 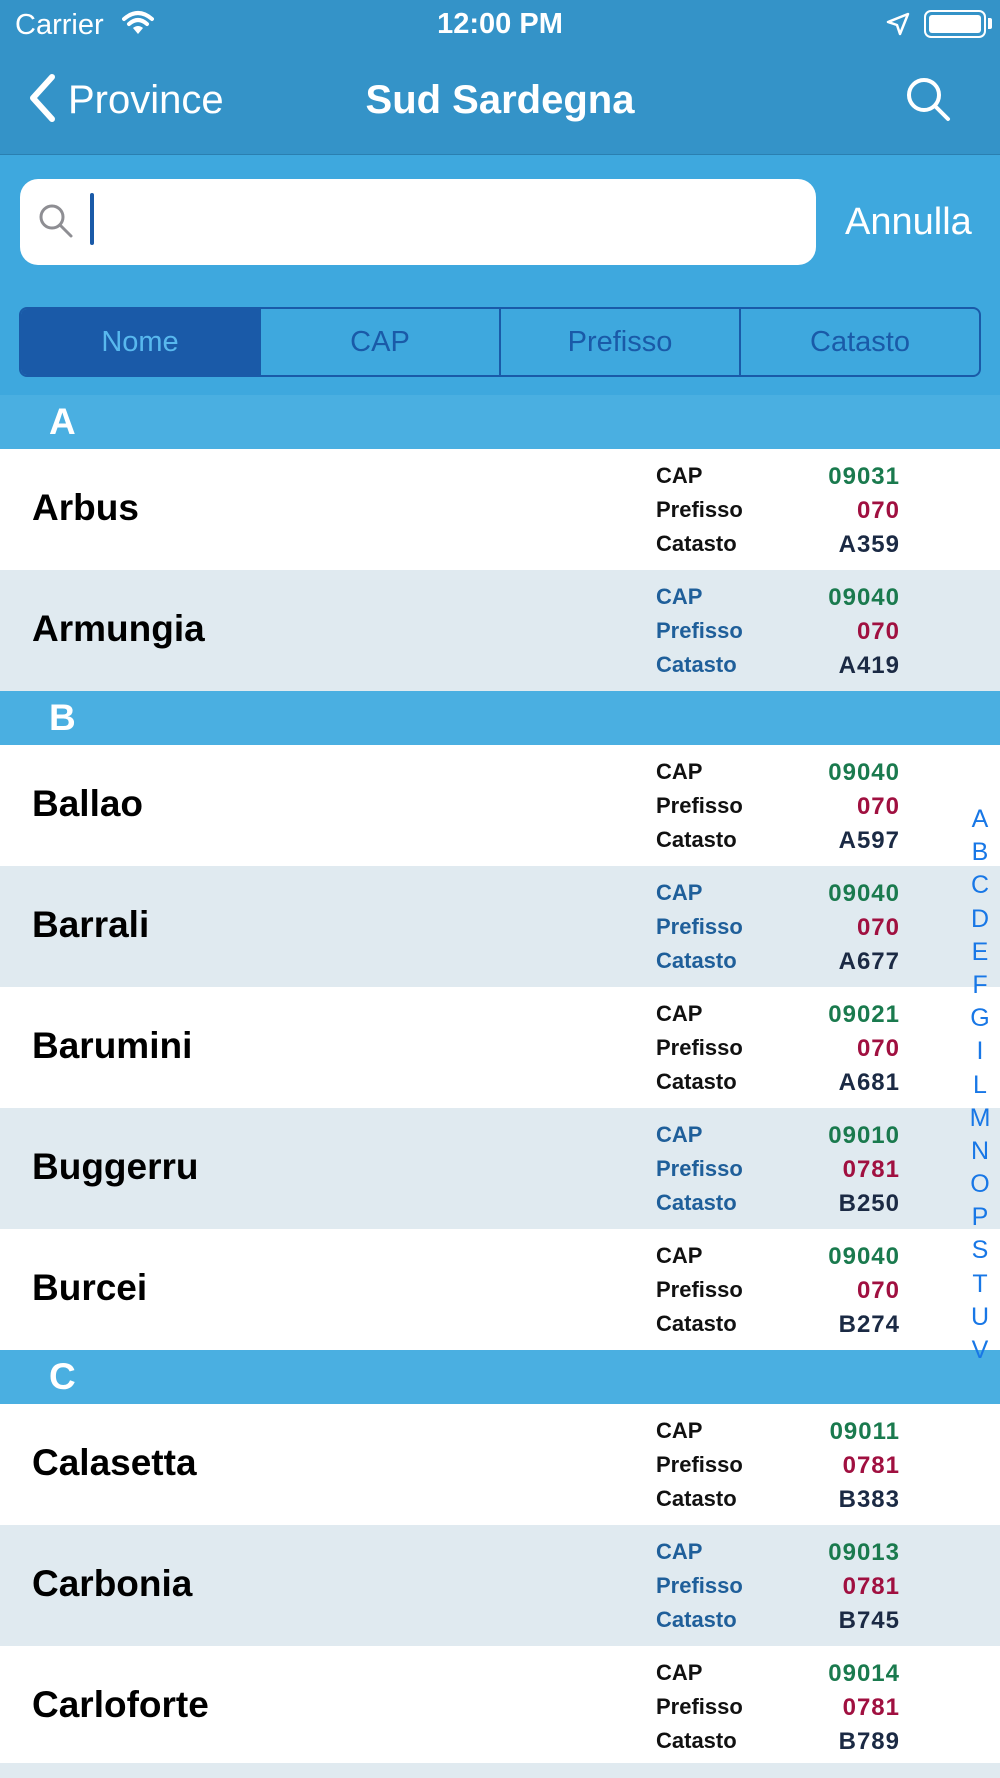 I want to click on section-header-b: B, so click(x=500, y=718).